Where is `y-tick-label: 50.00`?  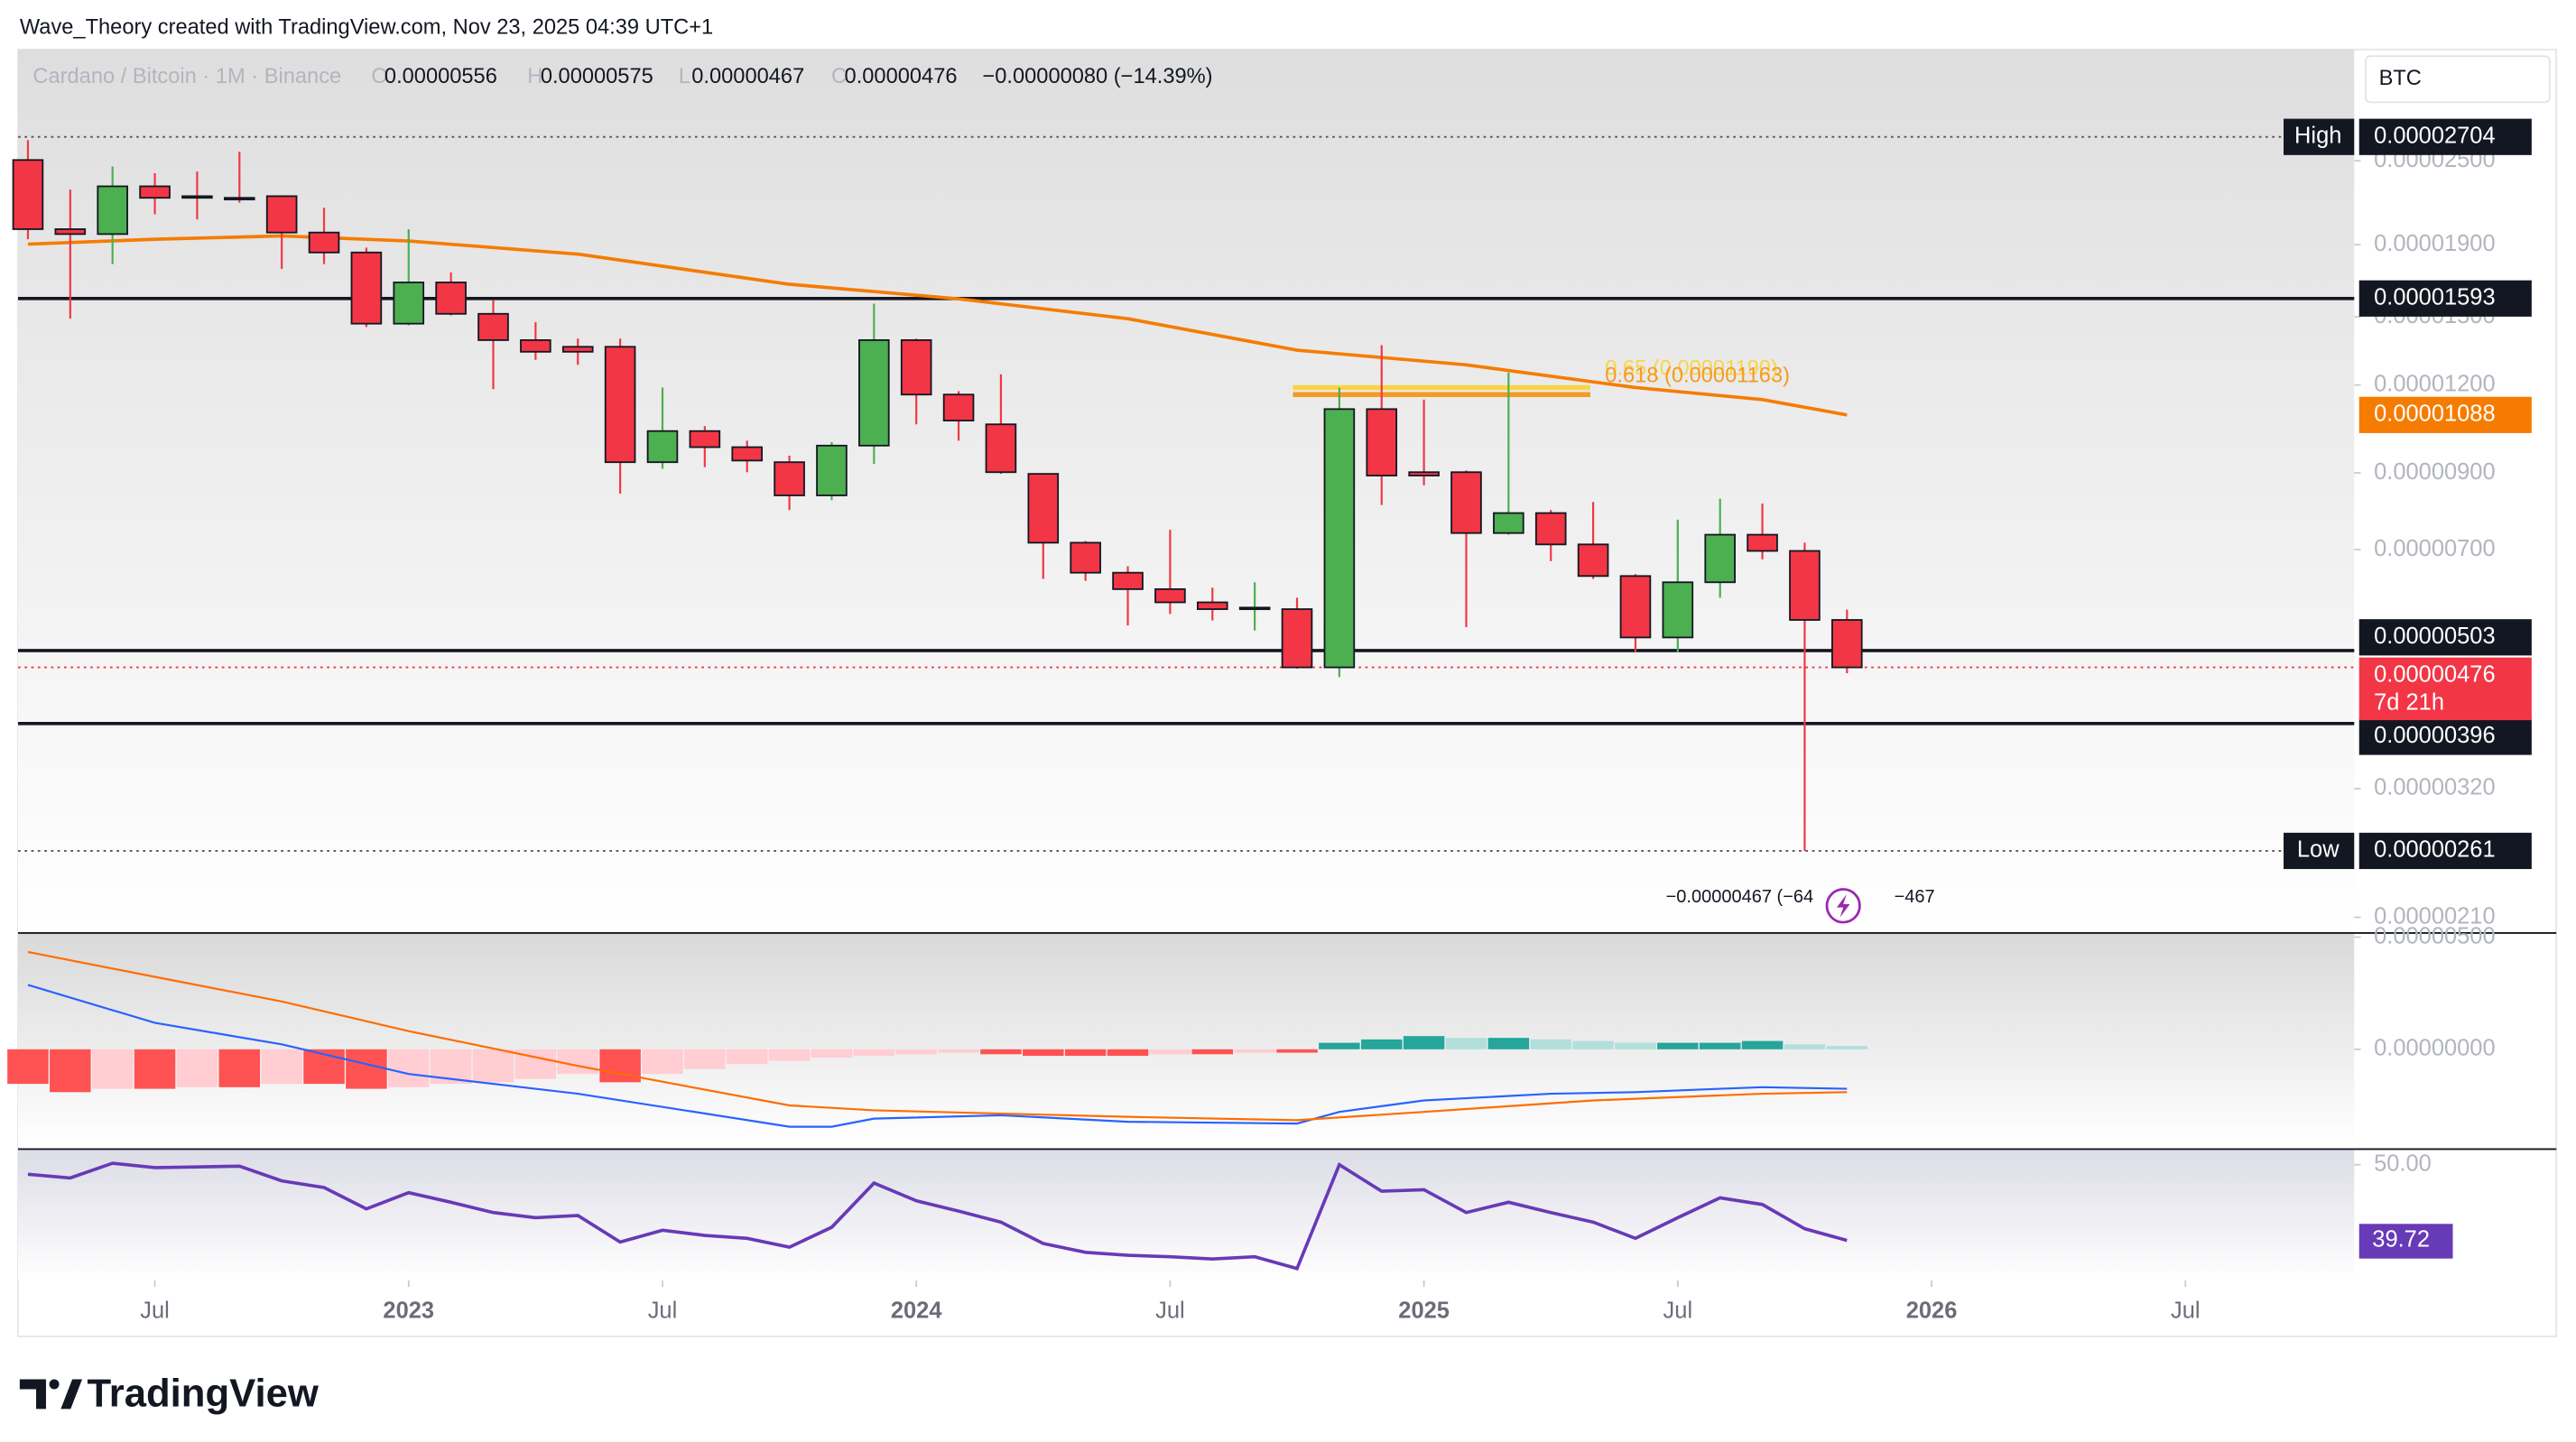
y-tick-label: 50.00 is located at coordinates (2403, 1163).